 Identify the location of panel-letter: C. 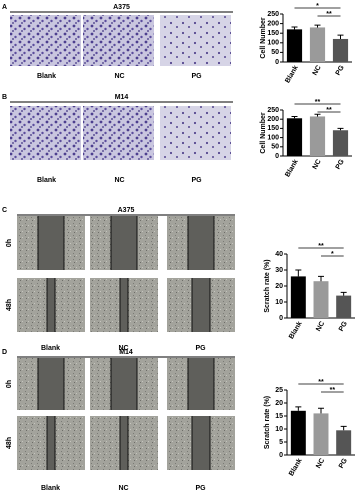
(4, 210).